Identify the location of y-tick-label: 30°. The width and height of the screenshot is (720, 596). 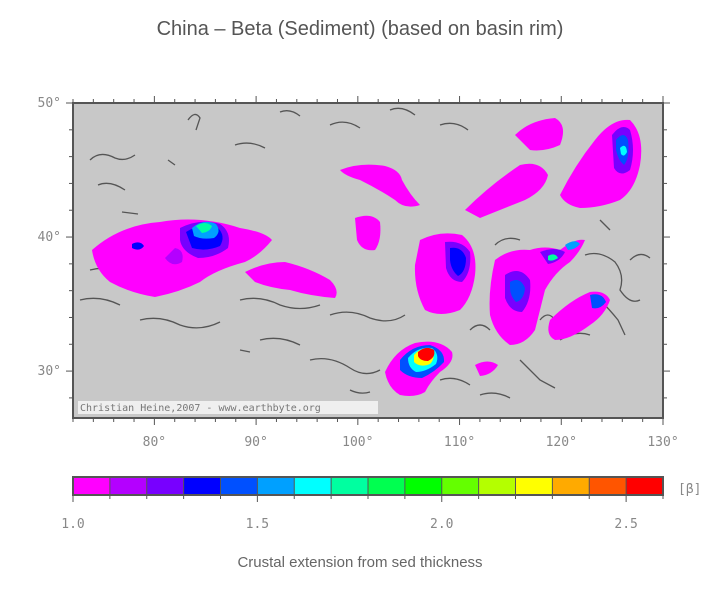
(49, 371).